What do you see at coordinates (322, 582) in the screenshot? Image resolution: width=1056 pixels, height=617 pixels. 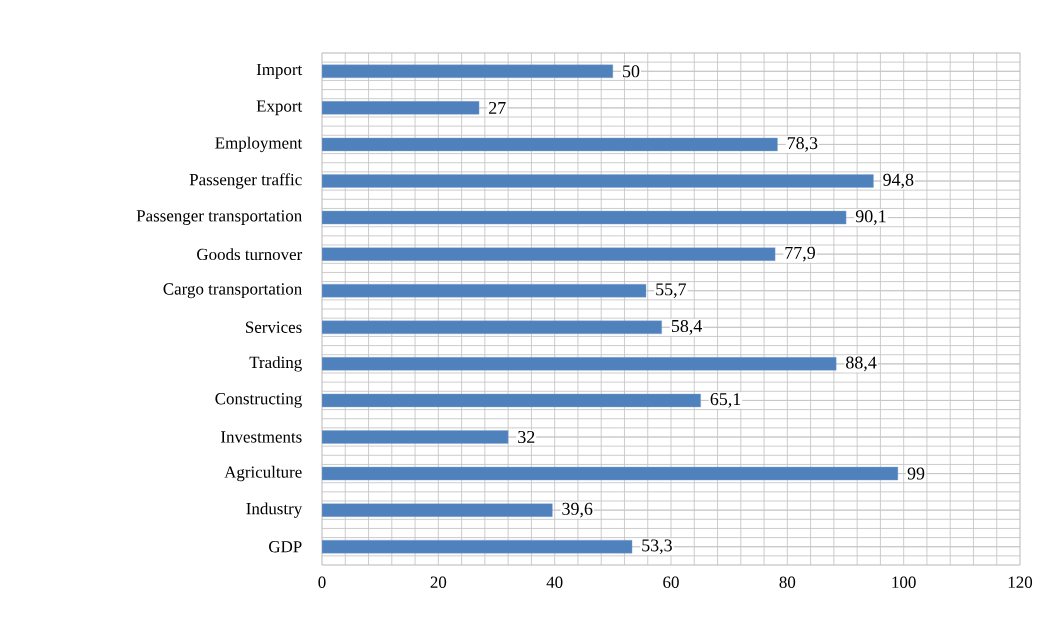 I see `x-tick-label: 0` at bounding box center [322, 582].